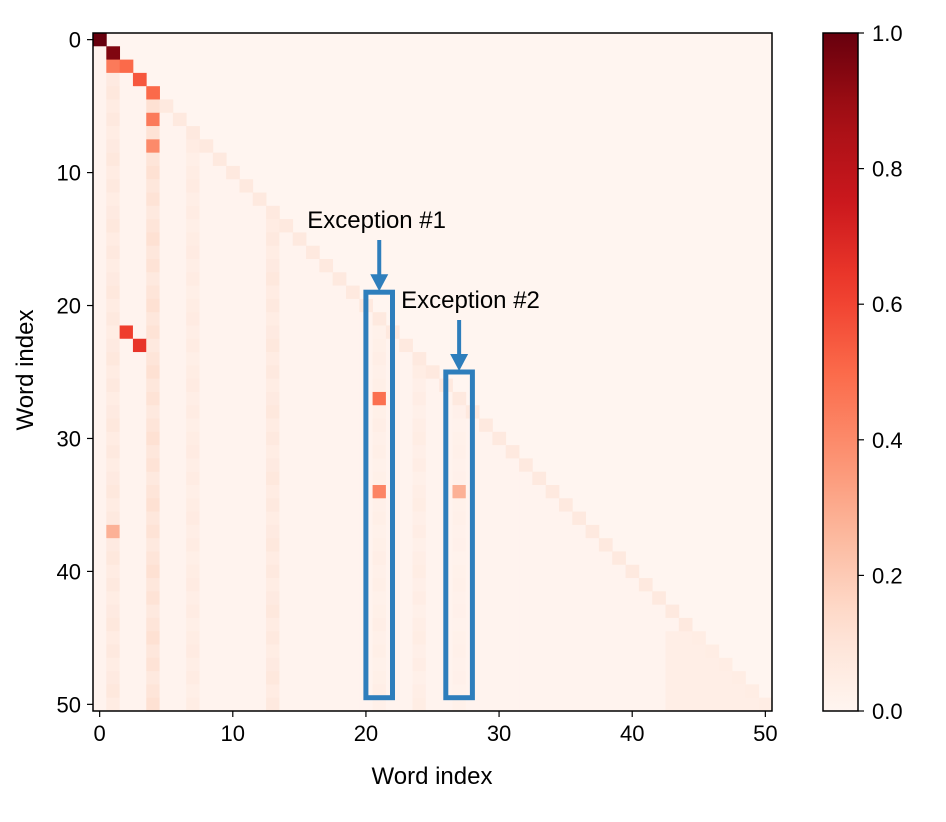 This screenshot has width=946, height=822. What do you see at coordinates (632, 733) in the screenshot?
I see `x-tick-label: 40` at bounding box center [632, 733].